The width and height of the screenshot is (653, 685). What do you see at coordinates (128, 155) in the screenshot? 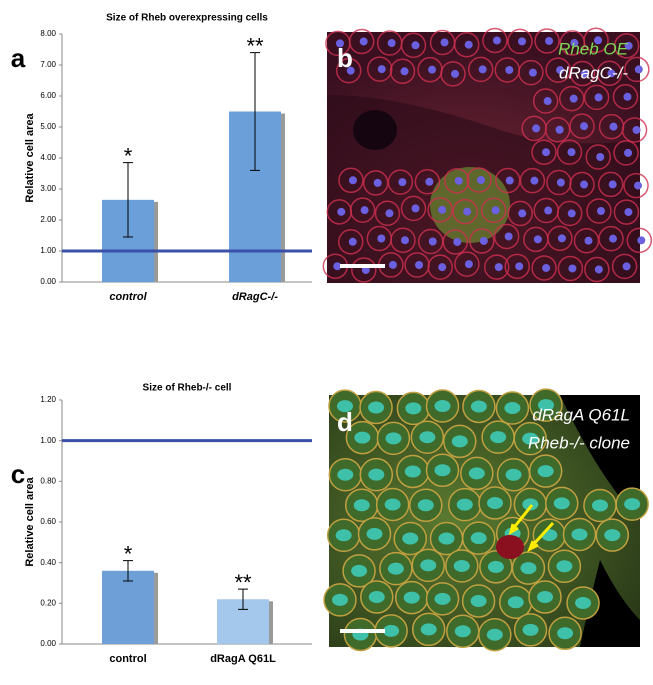
I see `significance: *` at bounding box center [128, 155].